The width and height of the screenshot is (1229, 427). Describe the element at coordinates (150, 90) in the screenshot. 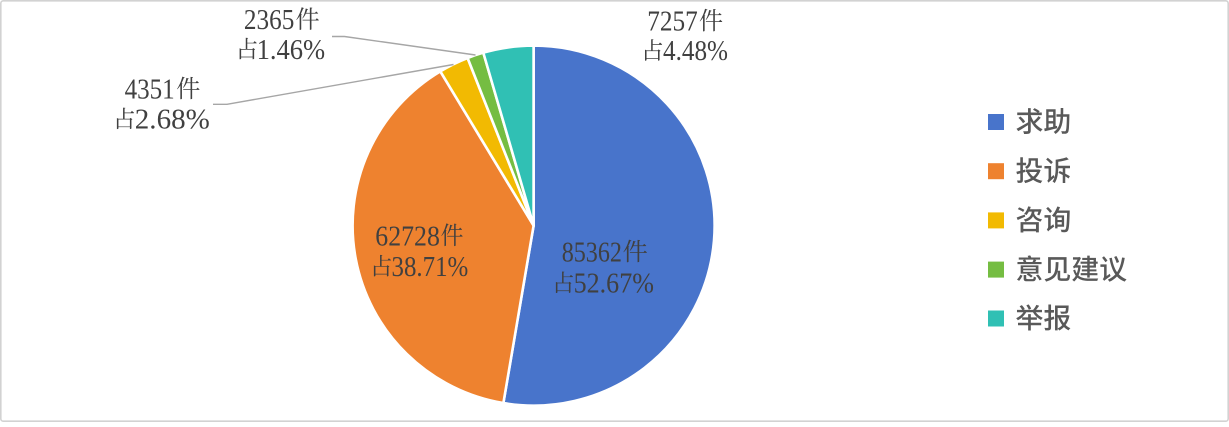

I see `svg-text: 4351` at that location.